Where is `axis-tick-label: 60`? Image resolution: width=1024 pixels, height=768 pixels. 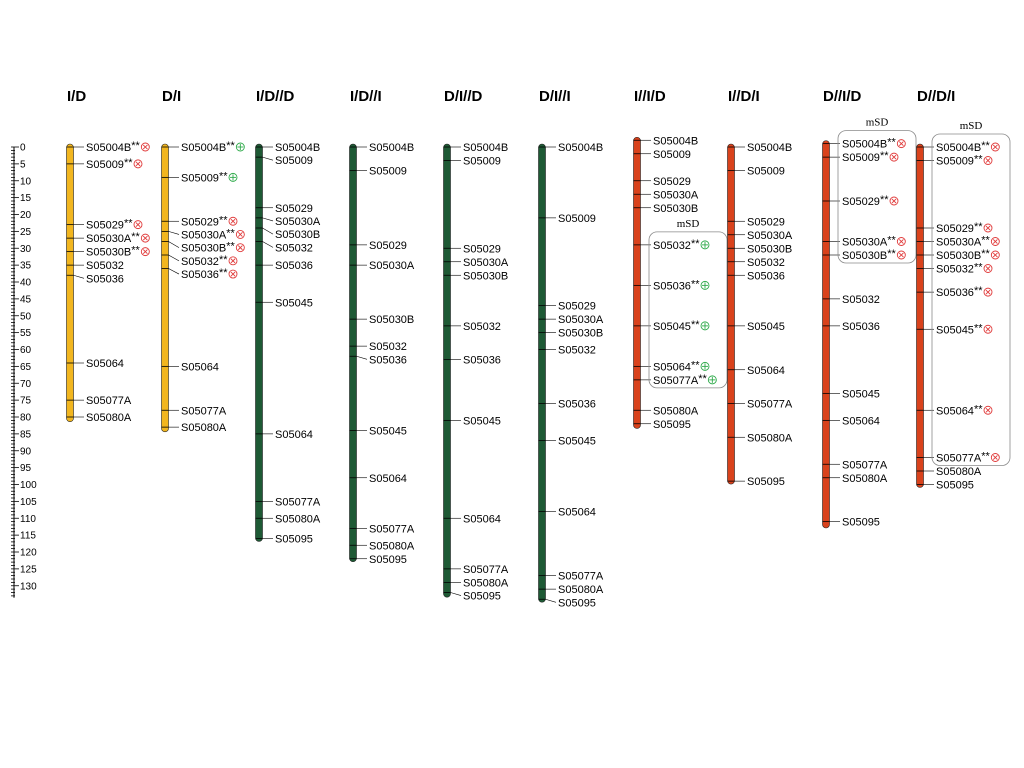 axis-tick-label: 60 is located at coordinates (26, 350).